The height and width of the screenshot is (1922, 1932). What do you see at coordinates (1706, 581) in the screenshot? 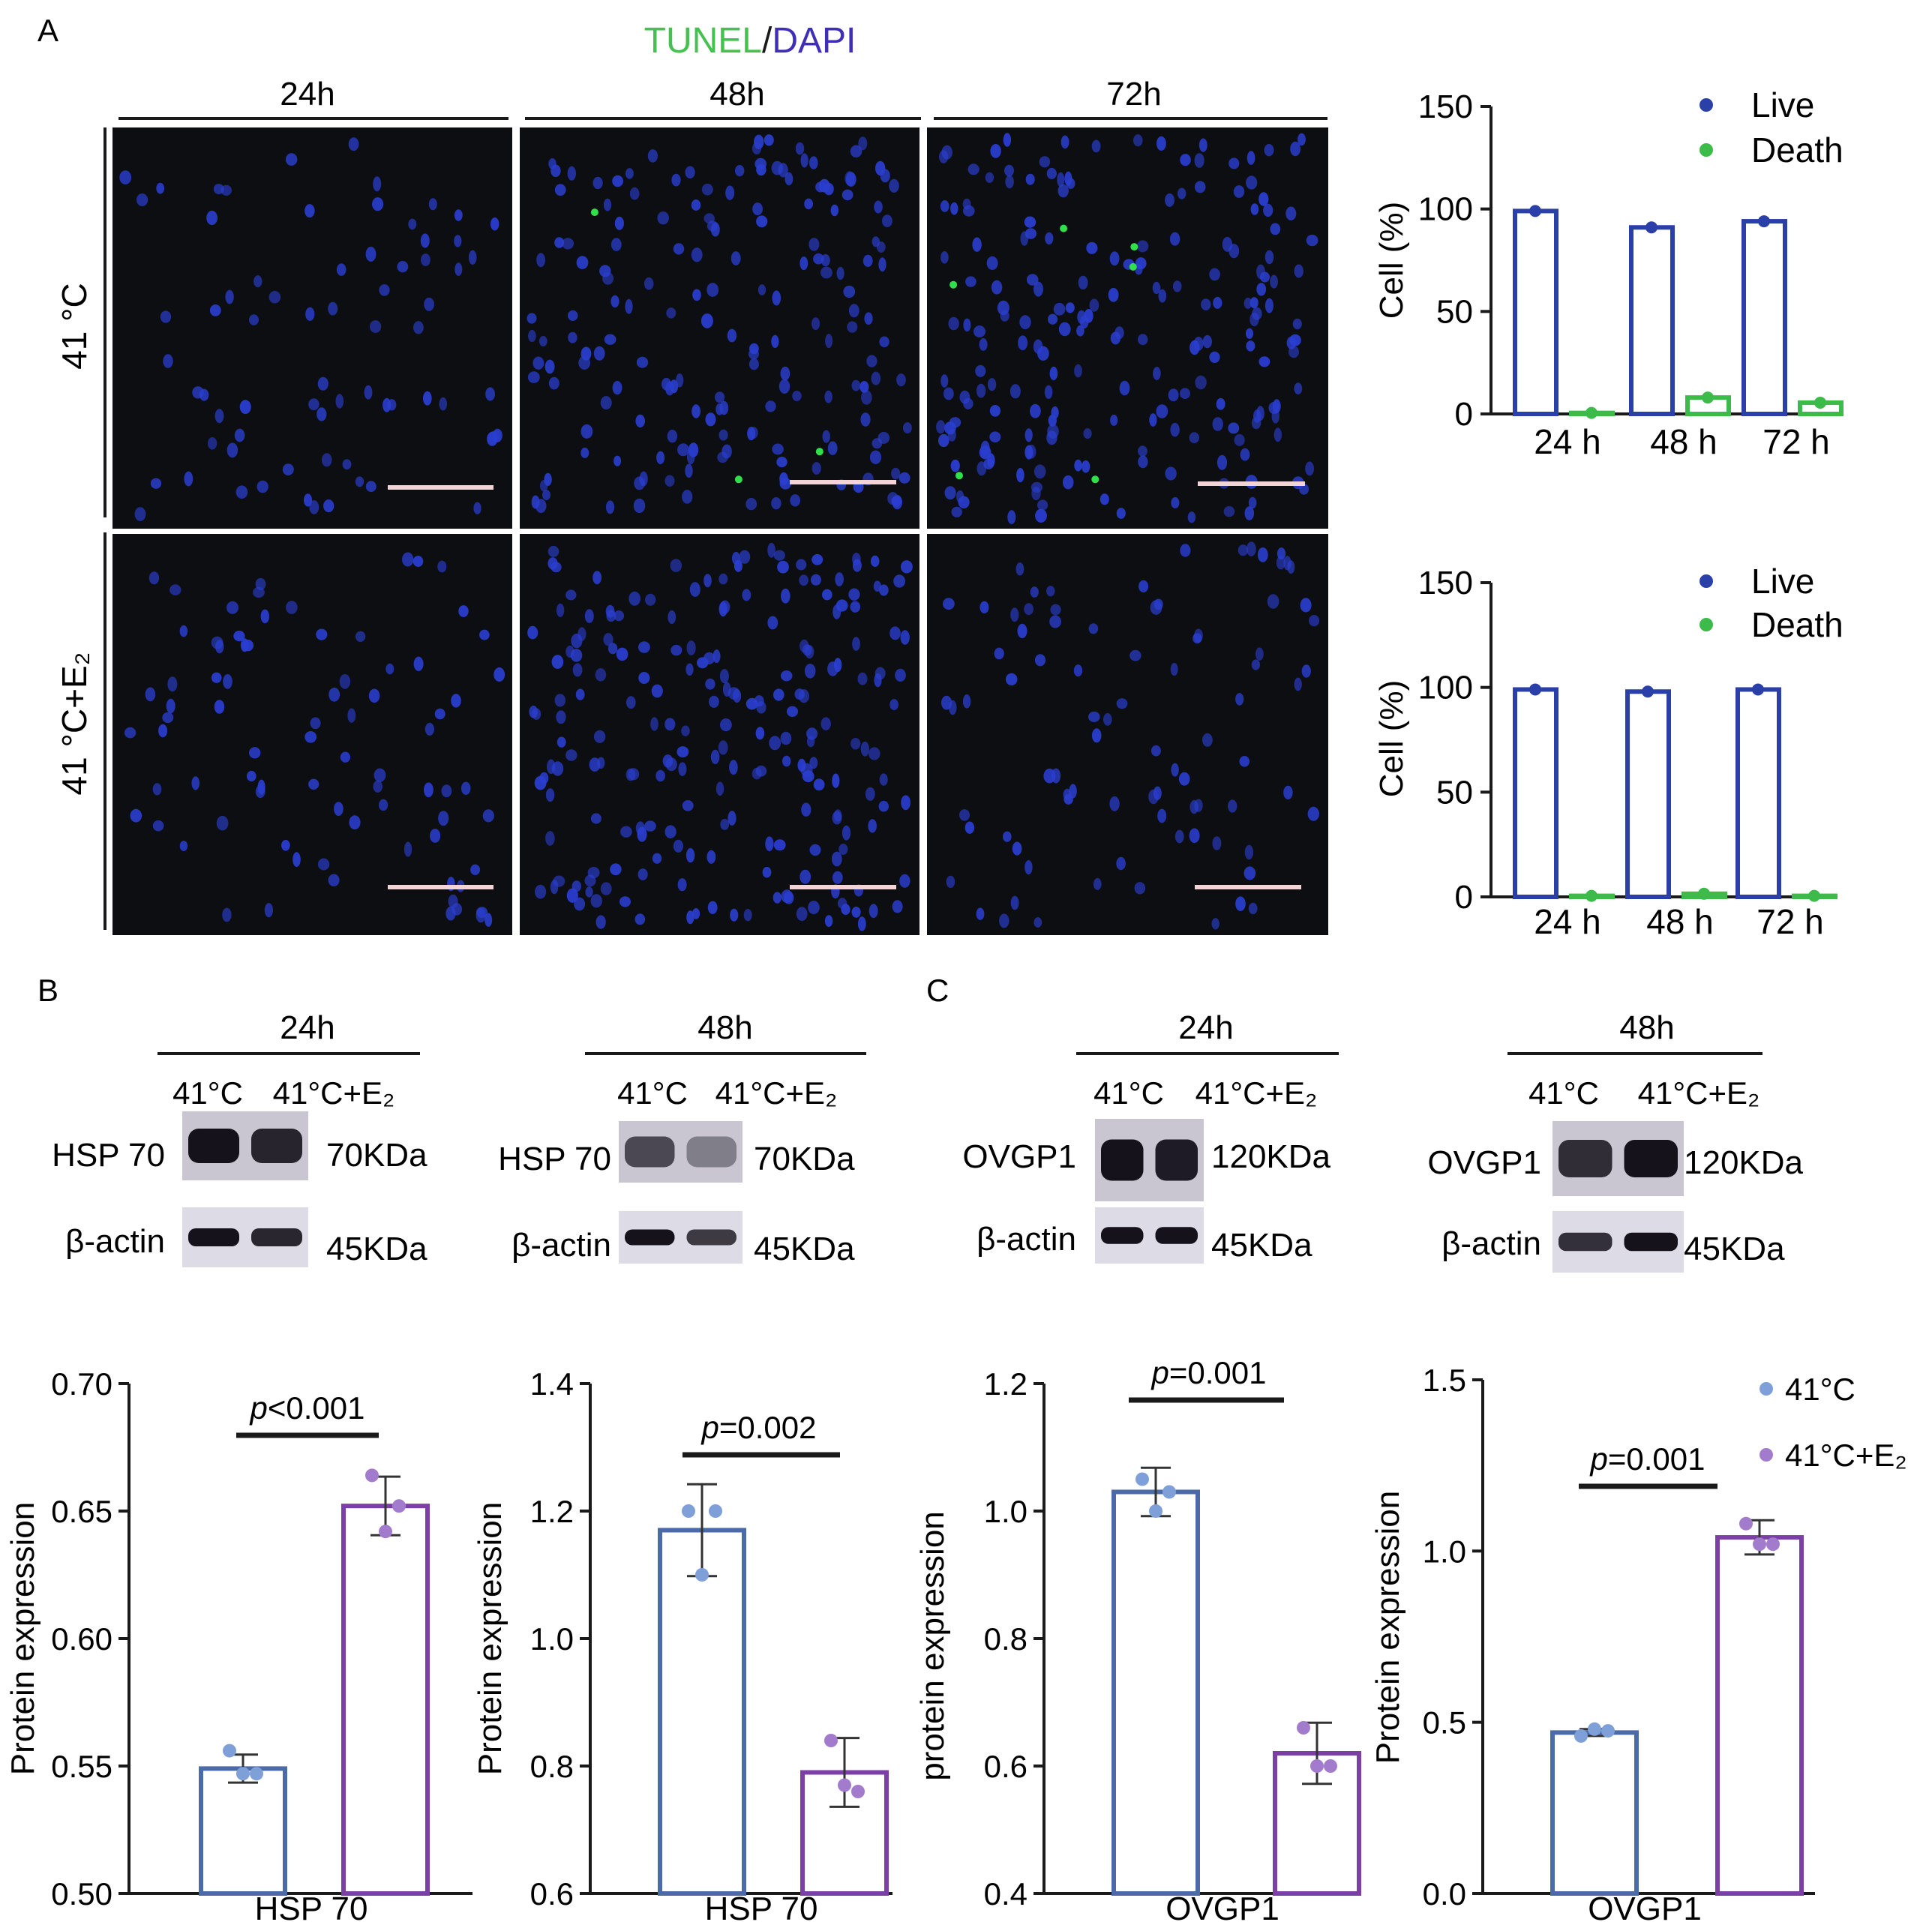
I see `legend-marker-live` at bounding box center [1706, 581].